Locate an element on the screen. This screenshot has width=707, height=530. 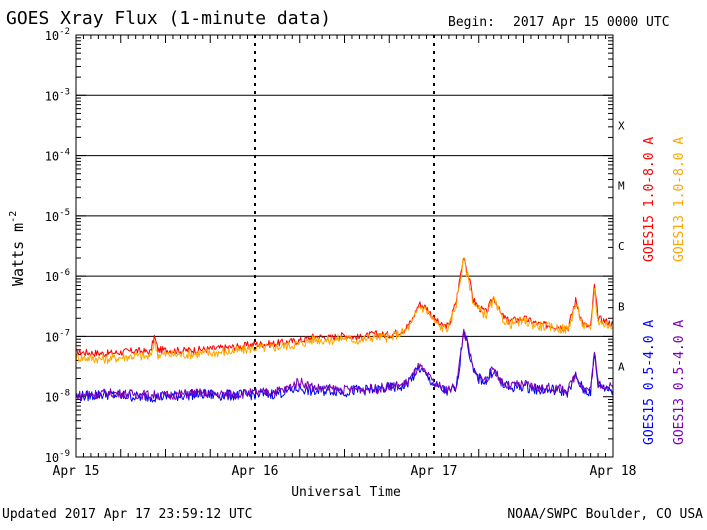
y-tick-label: 10⁻⁸ is located at coordinates (57, 397).